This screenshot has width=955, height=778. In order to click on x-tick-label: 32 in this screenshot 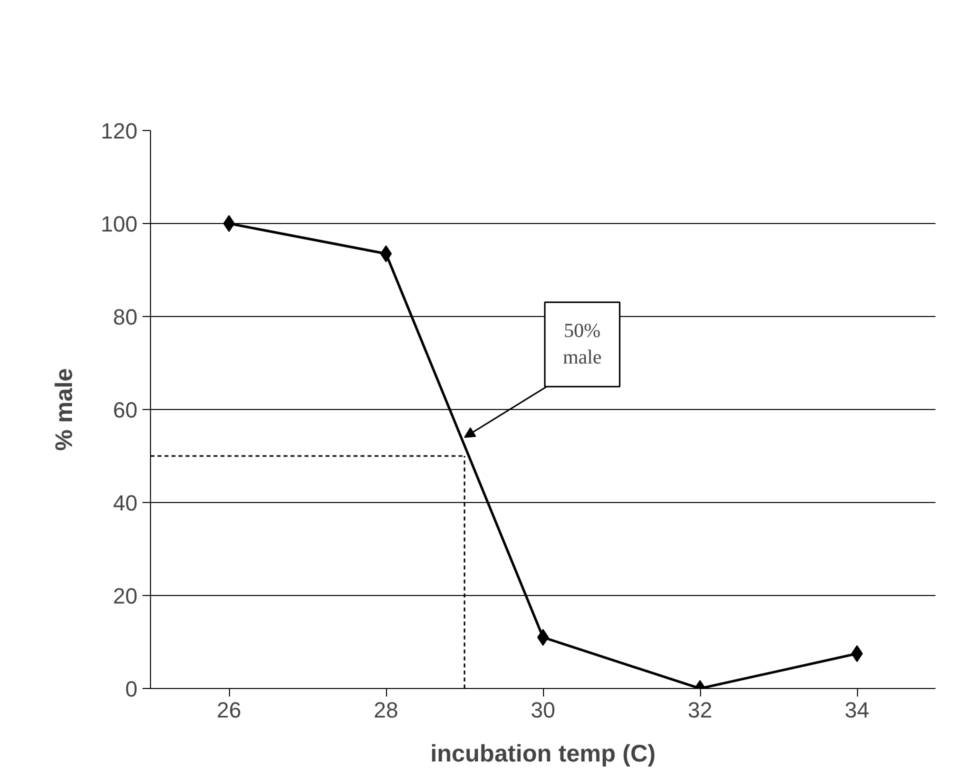, I will do `click(700, 710)`.